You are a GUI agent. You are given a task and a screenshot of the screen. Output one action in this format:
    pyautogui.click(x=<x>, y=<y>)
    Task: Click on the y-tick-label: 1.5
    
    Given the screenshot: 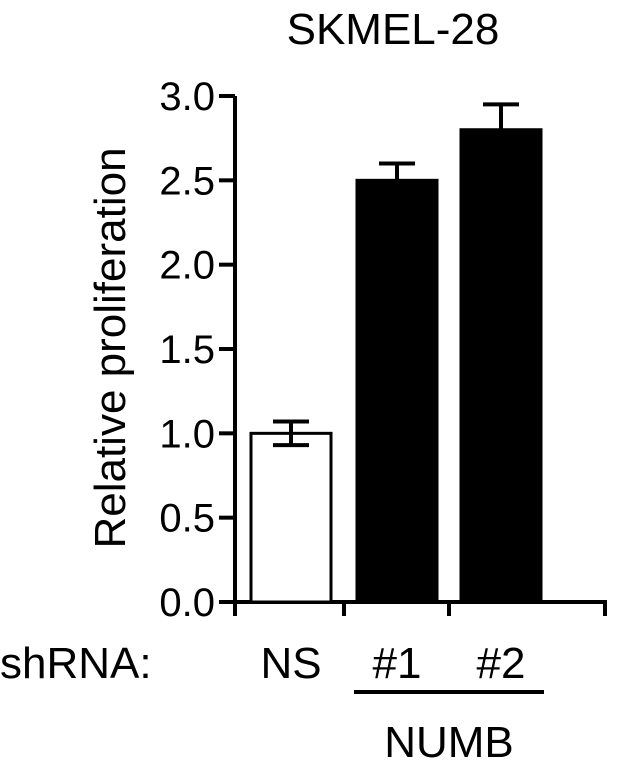 What is the action you would take?
    pyautogui.click(x=187, y=350)
    